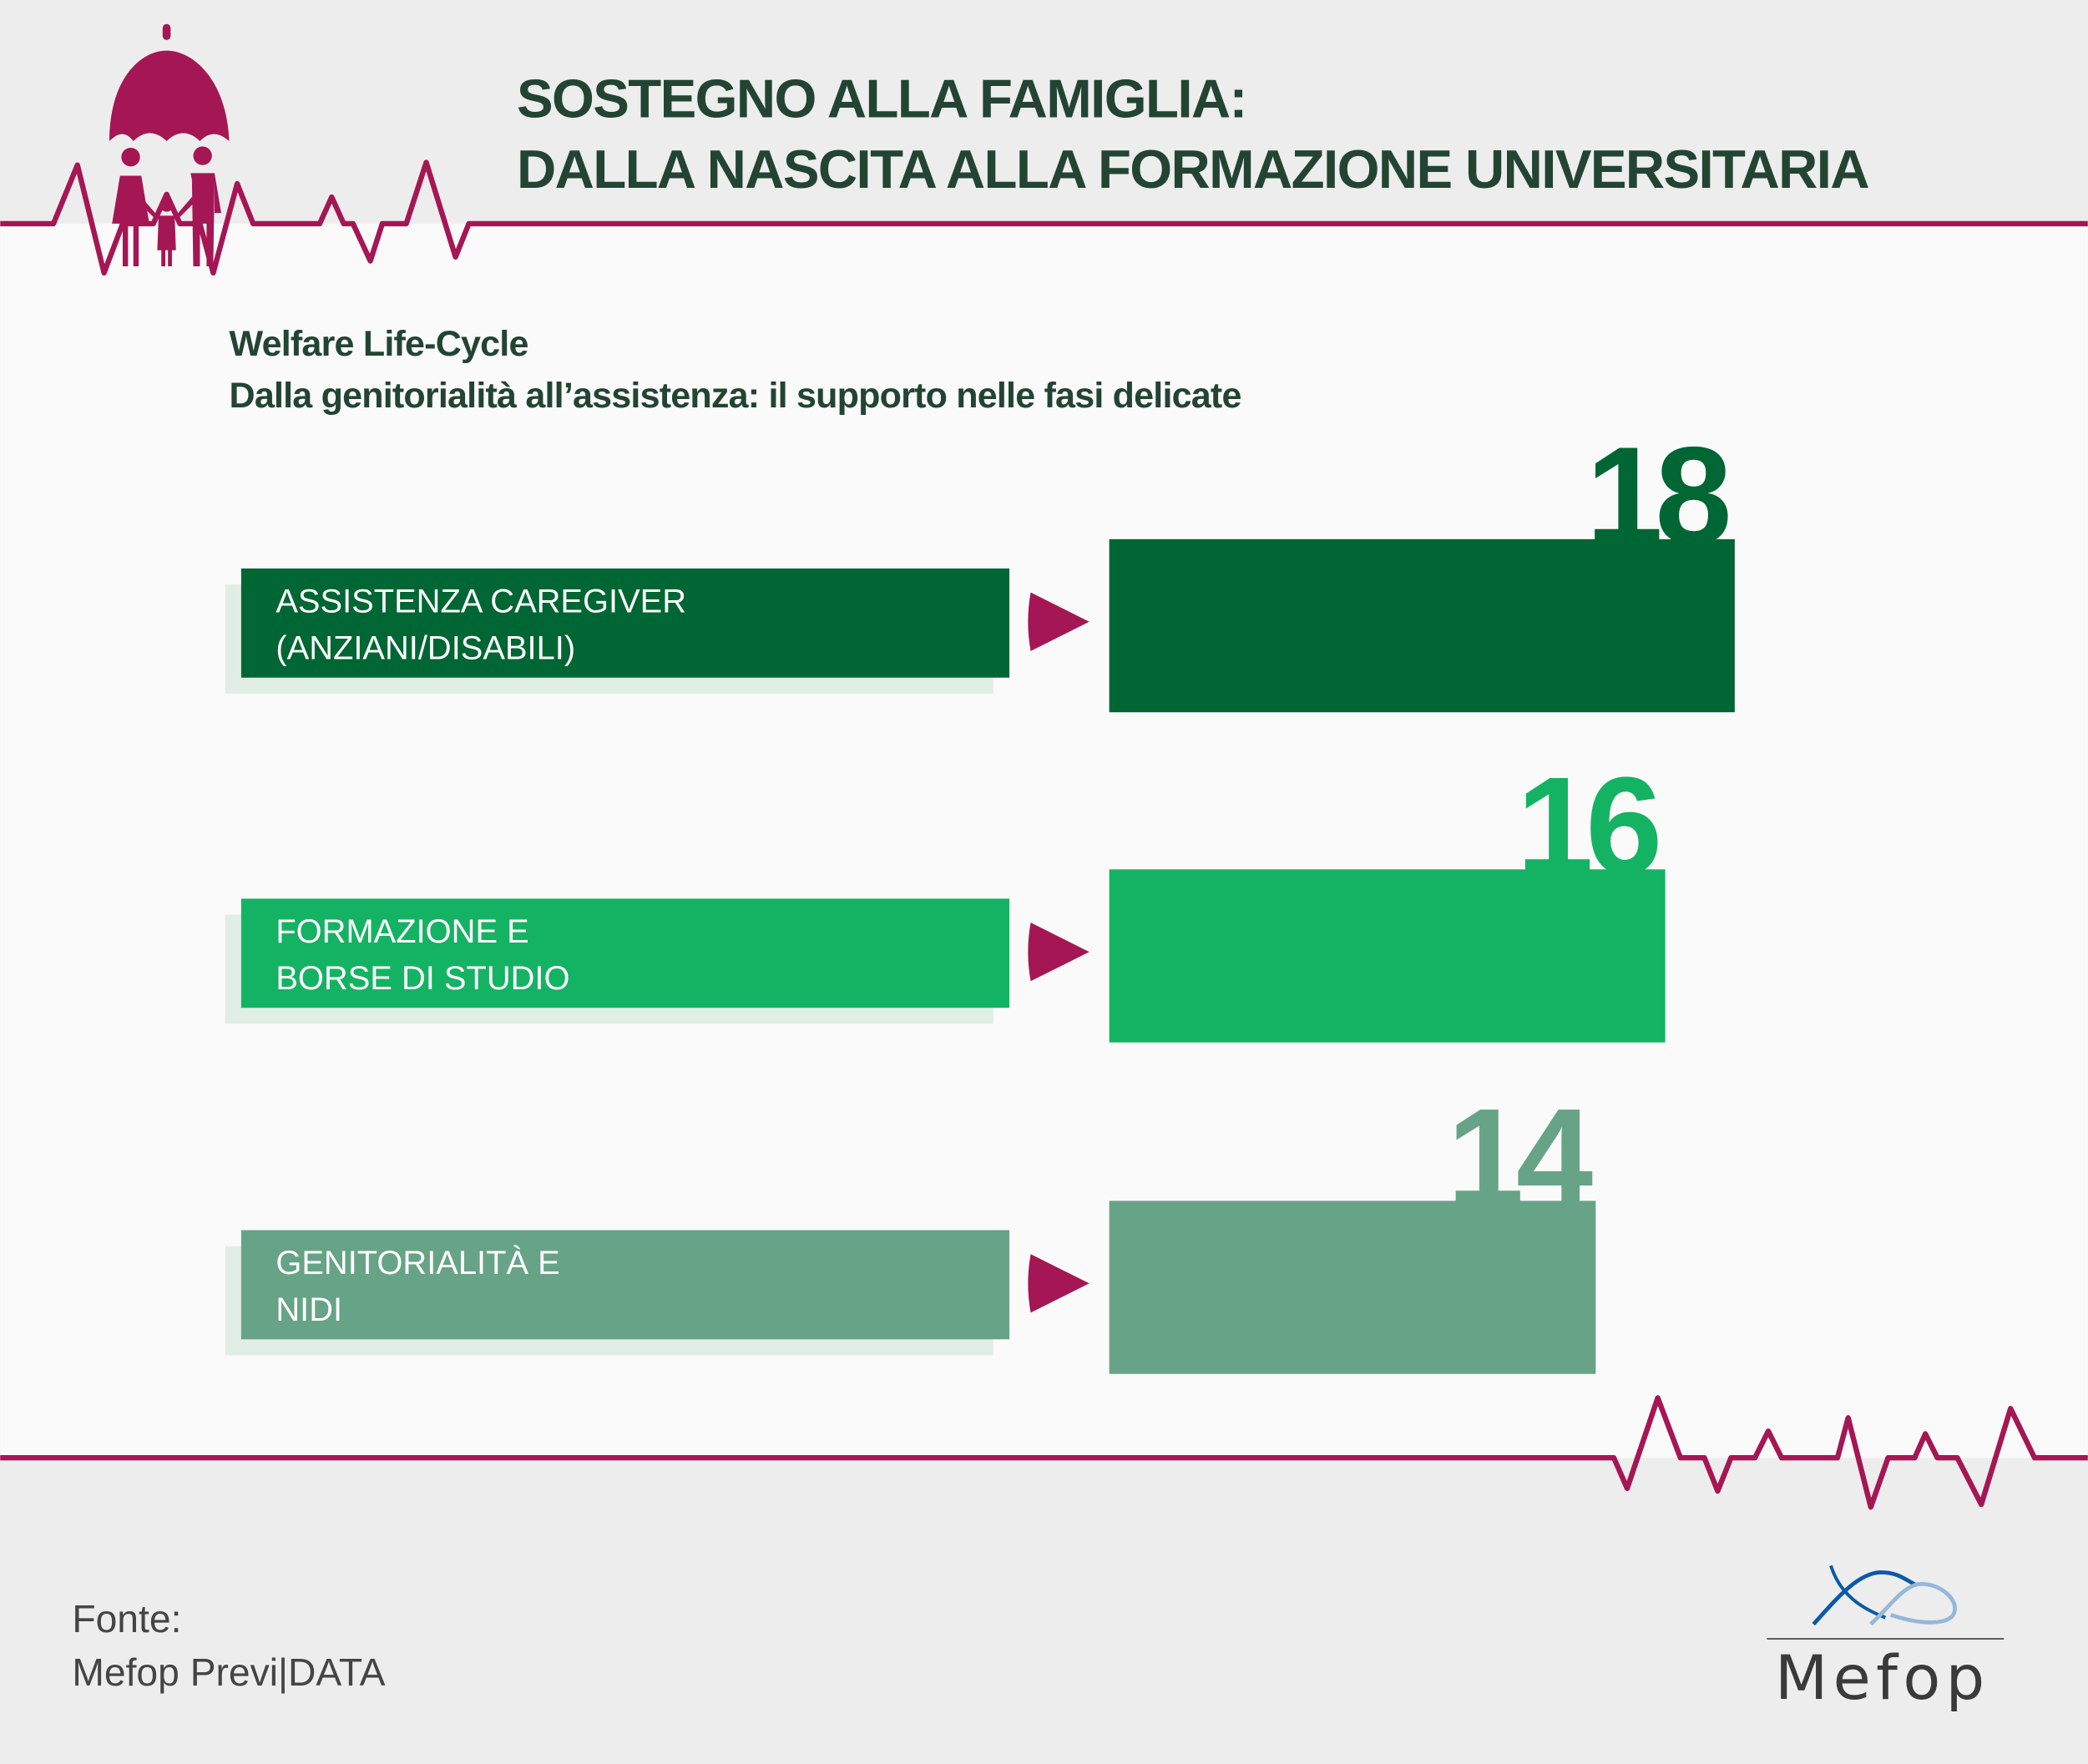  Describe the element at coordinates (1657, 497) in the screenshot. I see `value-label: 18` at that location.